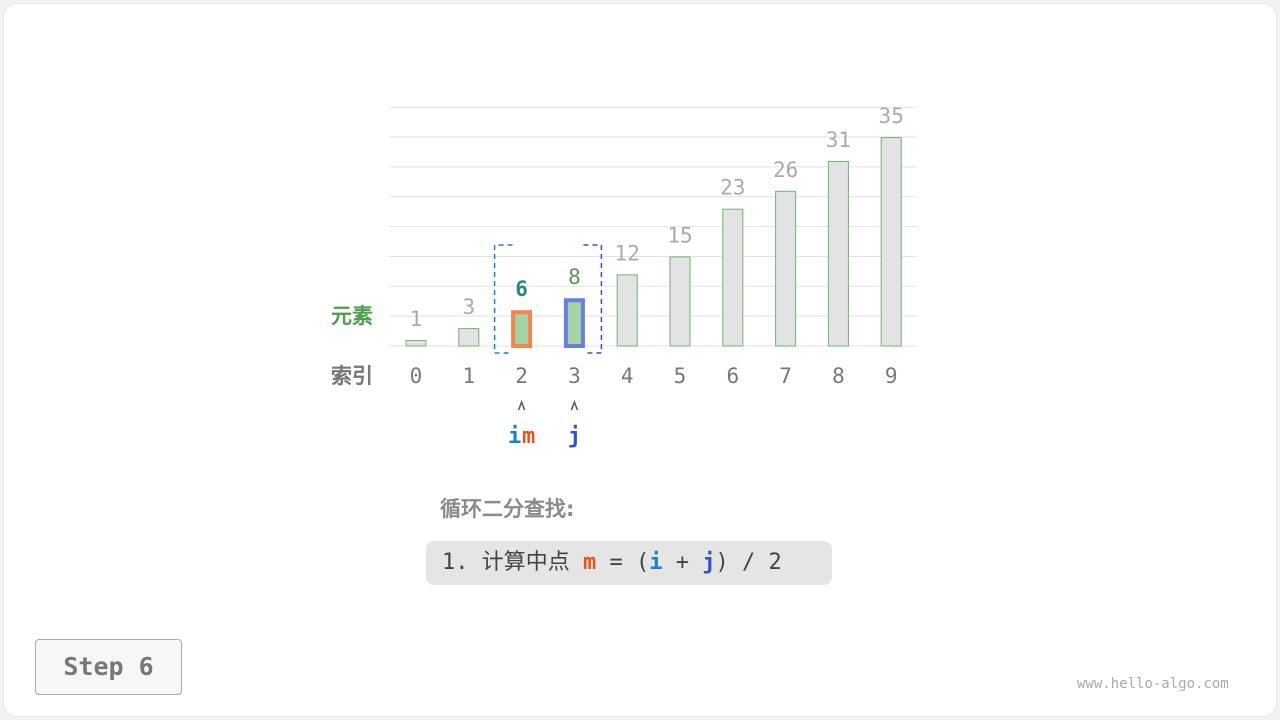 This screenshot has height=720, width=1280. I want to click on code-tail: ) / 2, so click(748, 562).